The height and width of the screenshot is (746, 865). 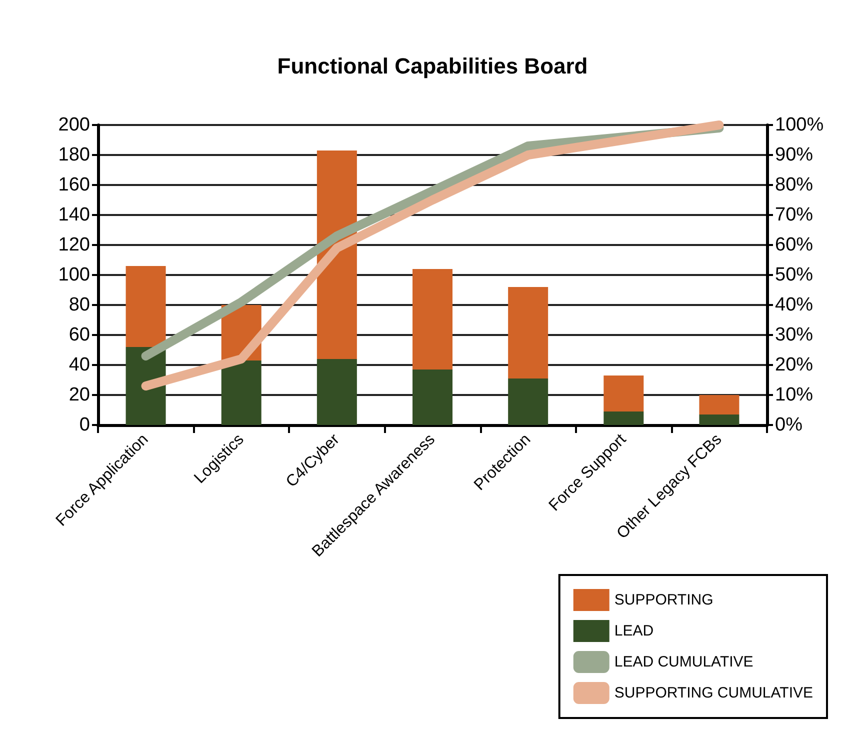 I want to click on y-tick-label: 200, so click(x=74, y=125).